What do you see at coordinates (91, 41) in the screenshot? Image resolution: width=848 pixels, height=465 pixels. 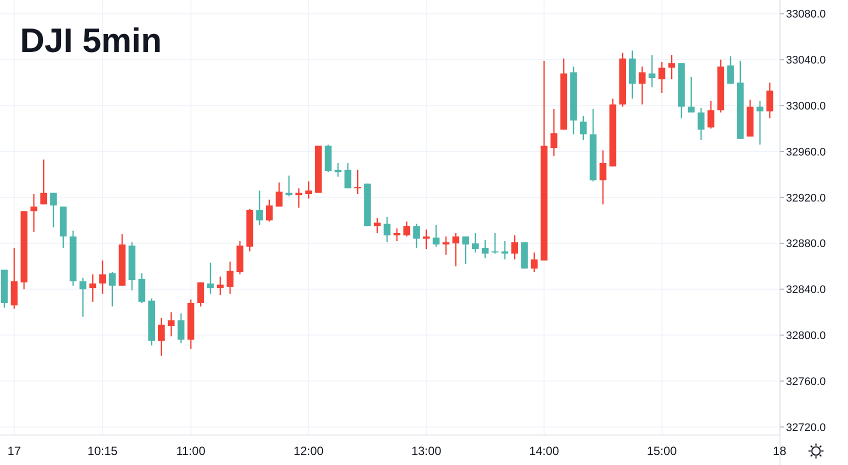 I see `text: DJI 5min` at bounding box center [91, 41].